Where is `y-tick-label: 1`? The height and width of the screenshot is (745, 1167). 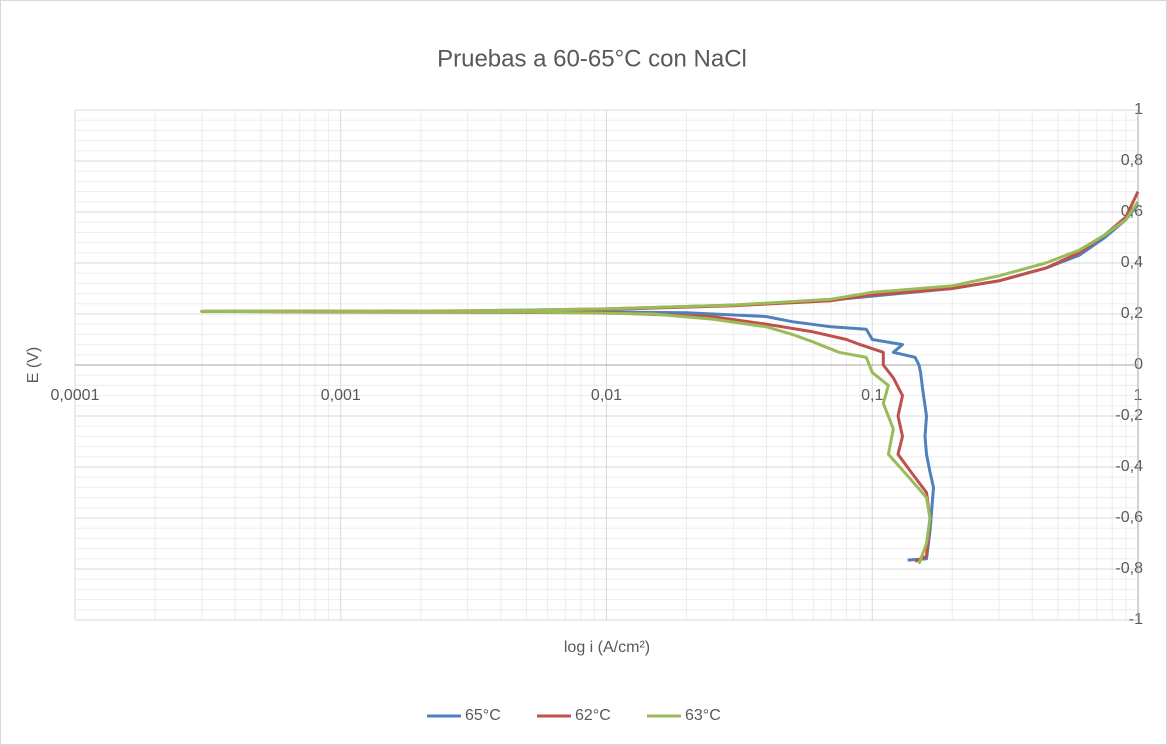
y-tick-label: 1 is located at coordinates (1138, 109).